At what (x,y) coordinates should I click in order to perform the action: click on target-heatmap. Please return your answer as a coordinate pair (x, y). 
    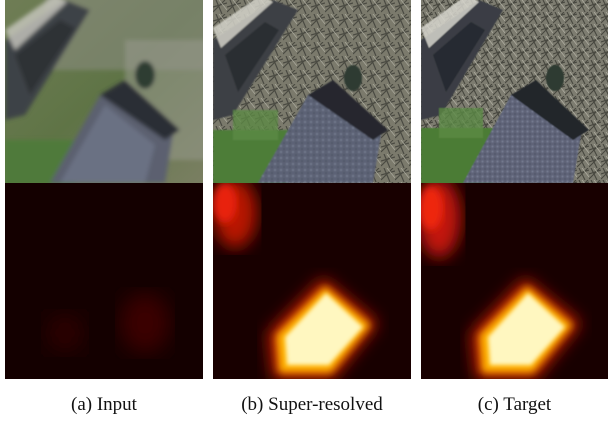
    Looking at the image, I should click on (514, 281).